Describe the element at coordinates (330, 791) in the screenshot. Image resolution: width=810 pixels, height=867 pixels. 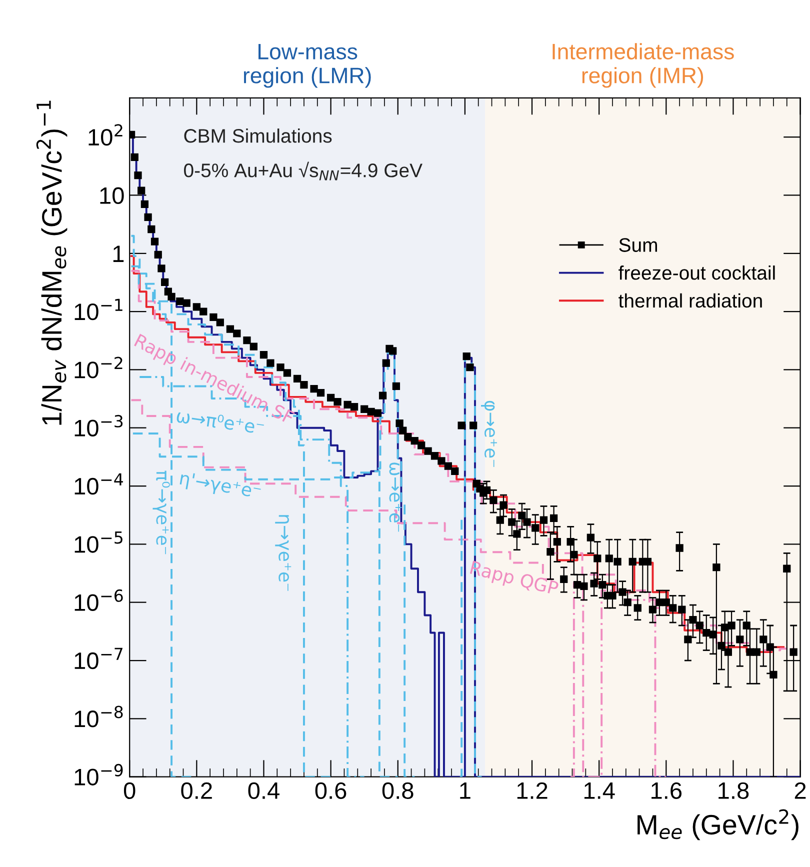
I see `x-tick-label: 0.6` at that location.